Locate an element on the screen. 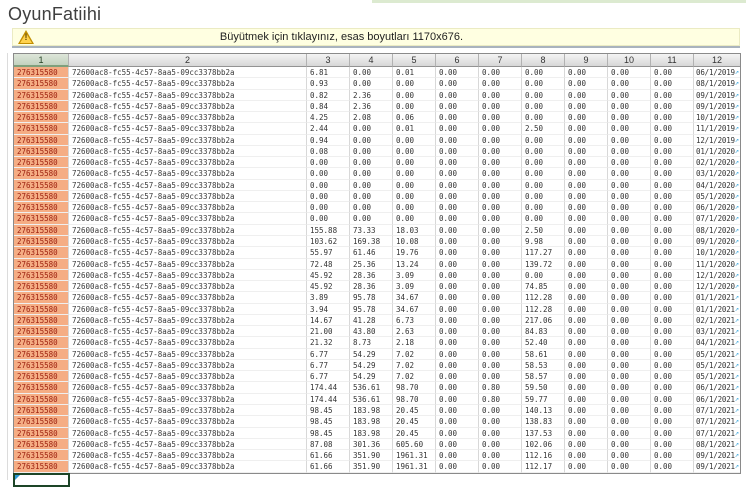 The image size is (746, 488). cell-value: 2.50 is located at coordinates (543, 129).